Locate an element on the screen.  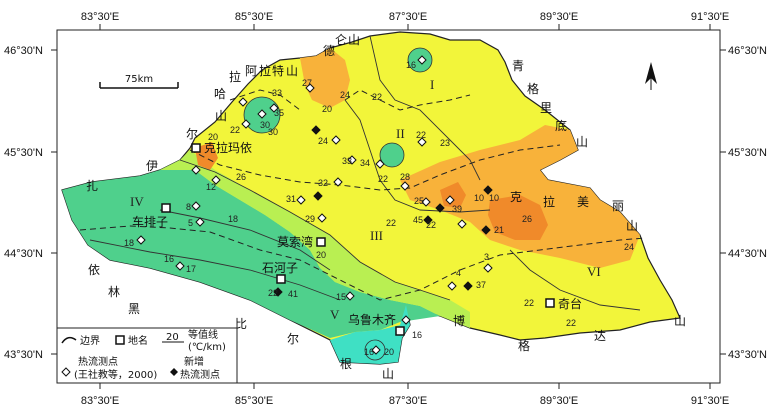
place-chepaizi-label: 车排子 is located at coordinates (150, 221).